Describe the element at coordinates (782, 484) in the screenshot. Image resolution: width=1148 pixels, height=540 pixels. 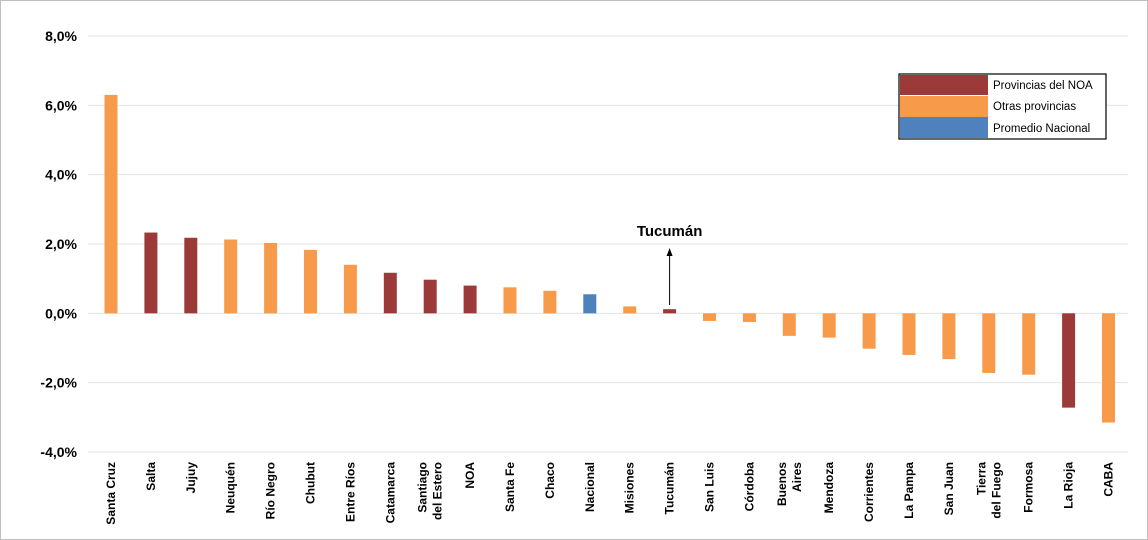
I see `x-tick-label-line: Buenos` at that location.